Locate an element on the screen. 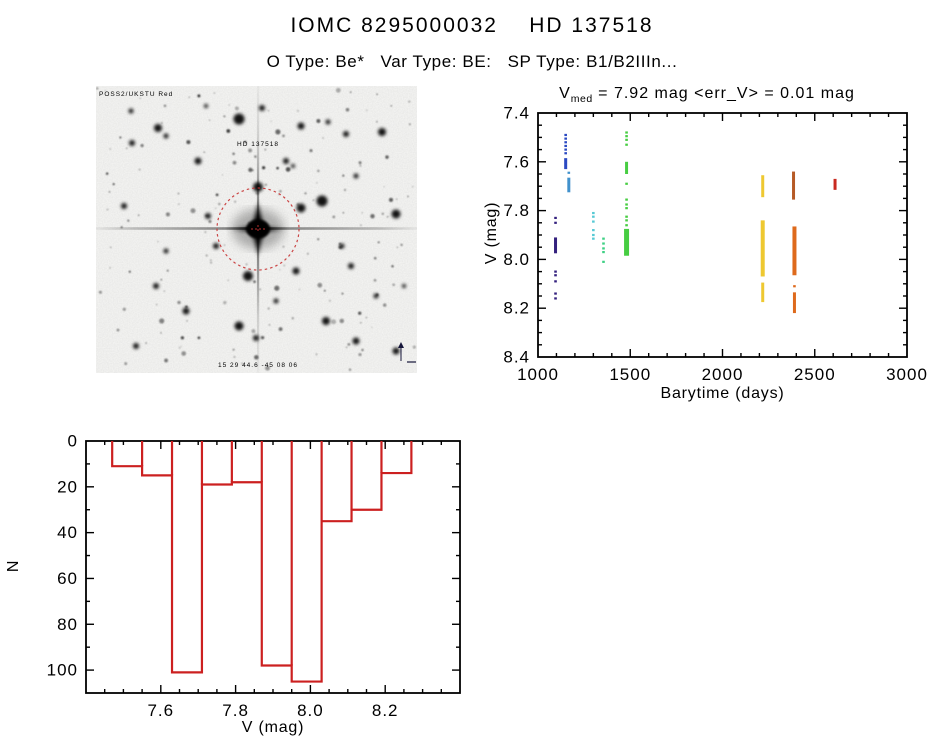 The height and width of the screenshot is (747, 944). x-tick-label: 7.8 is located at coordinates (235, 710).